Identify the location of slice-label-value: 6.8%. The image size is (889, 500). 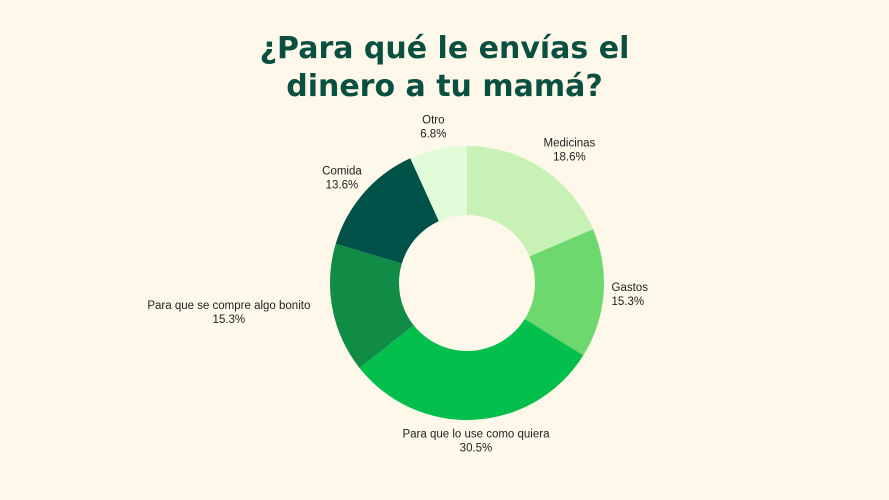
(433, 135).